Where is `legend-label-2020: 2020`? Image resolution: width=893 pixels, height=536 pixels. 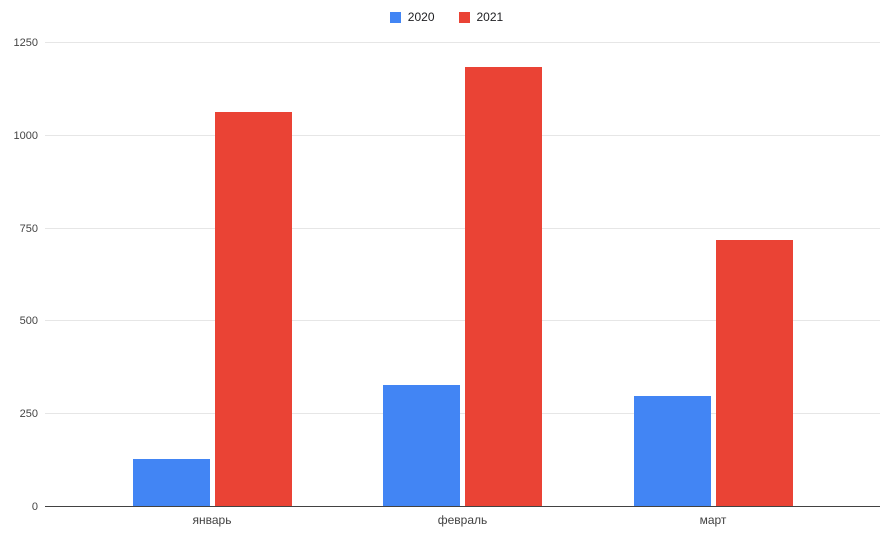
legend-label-2020: 2020 is located at coordinates (421, 17).